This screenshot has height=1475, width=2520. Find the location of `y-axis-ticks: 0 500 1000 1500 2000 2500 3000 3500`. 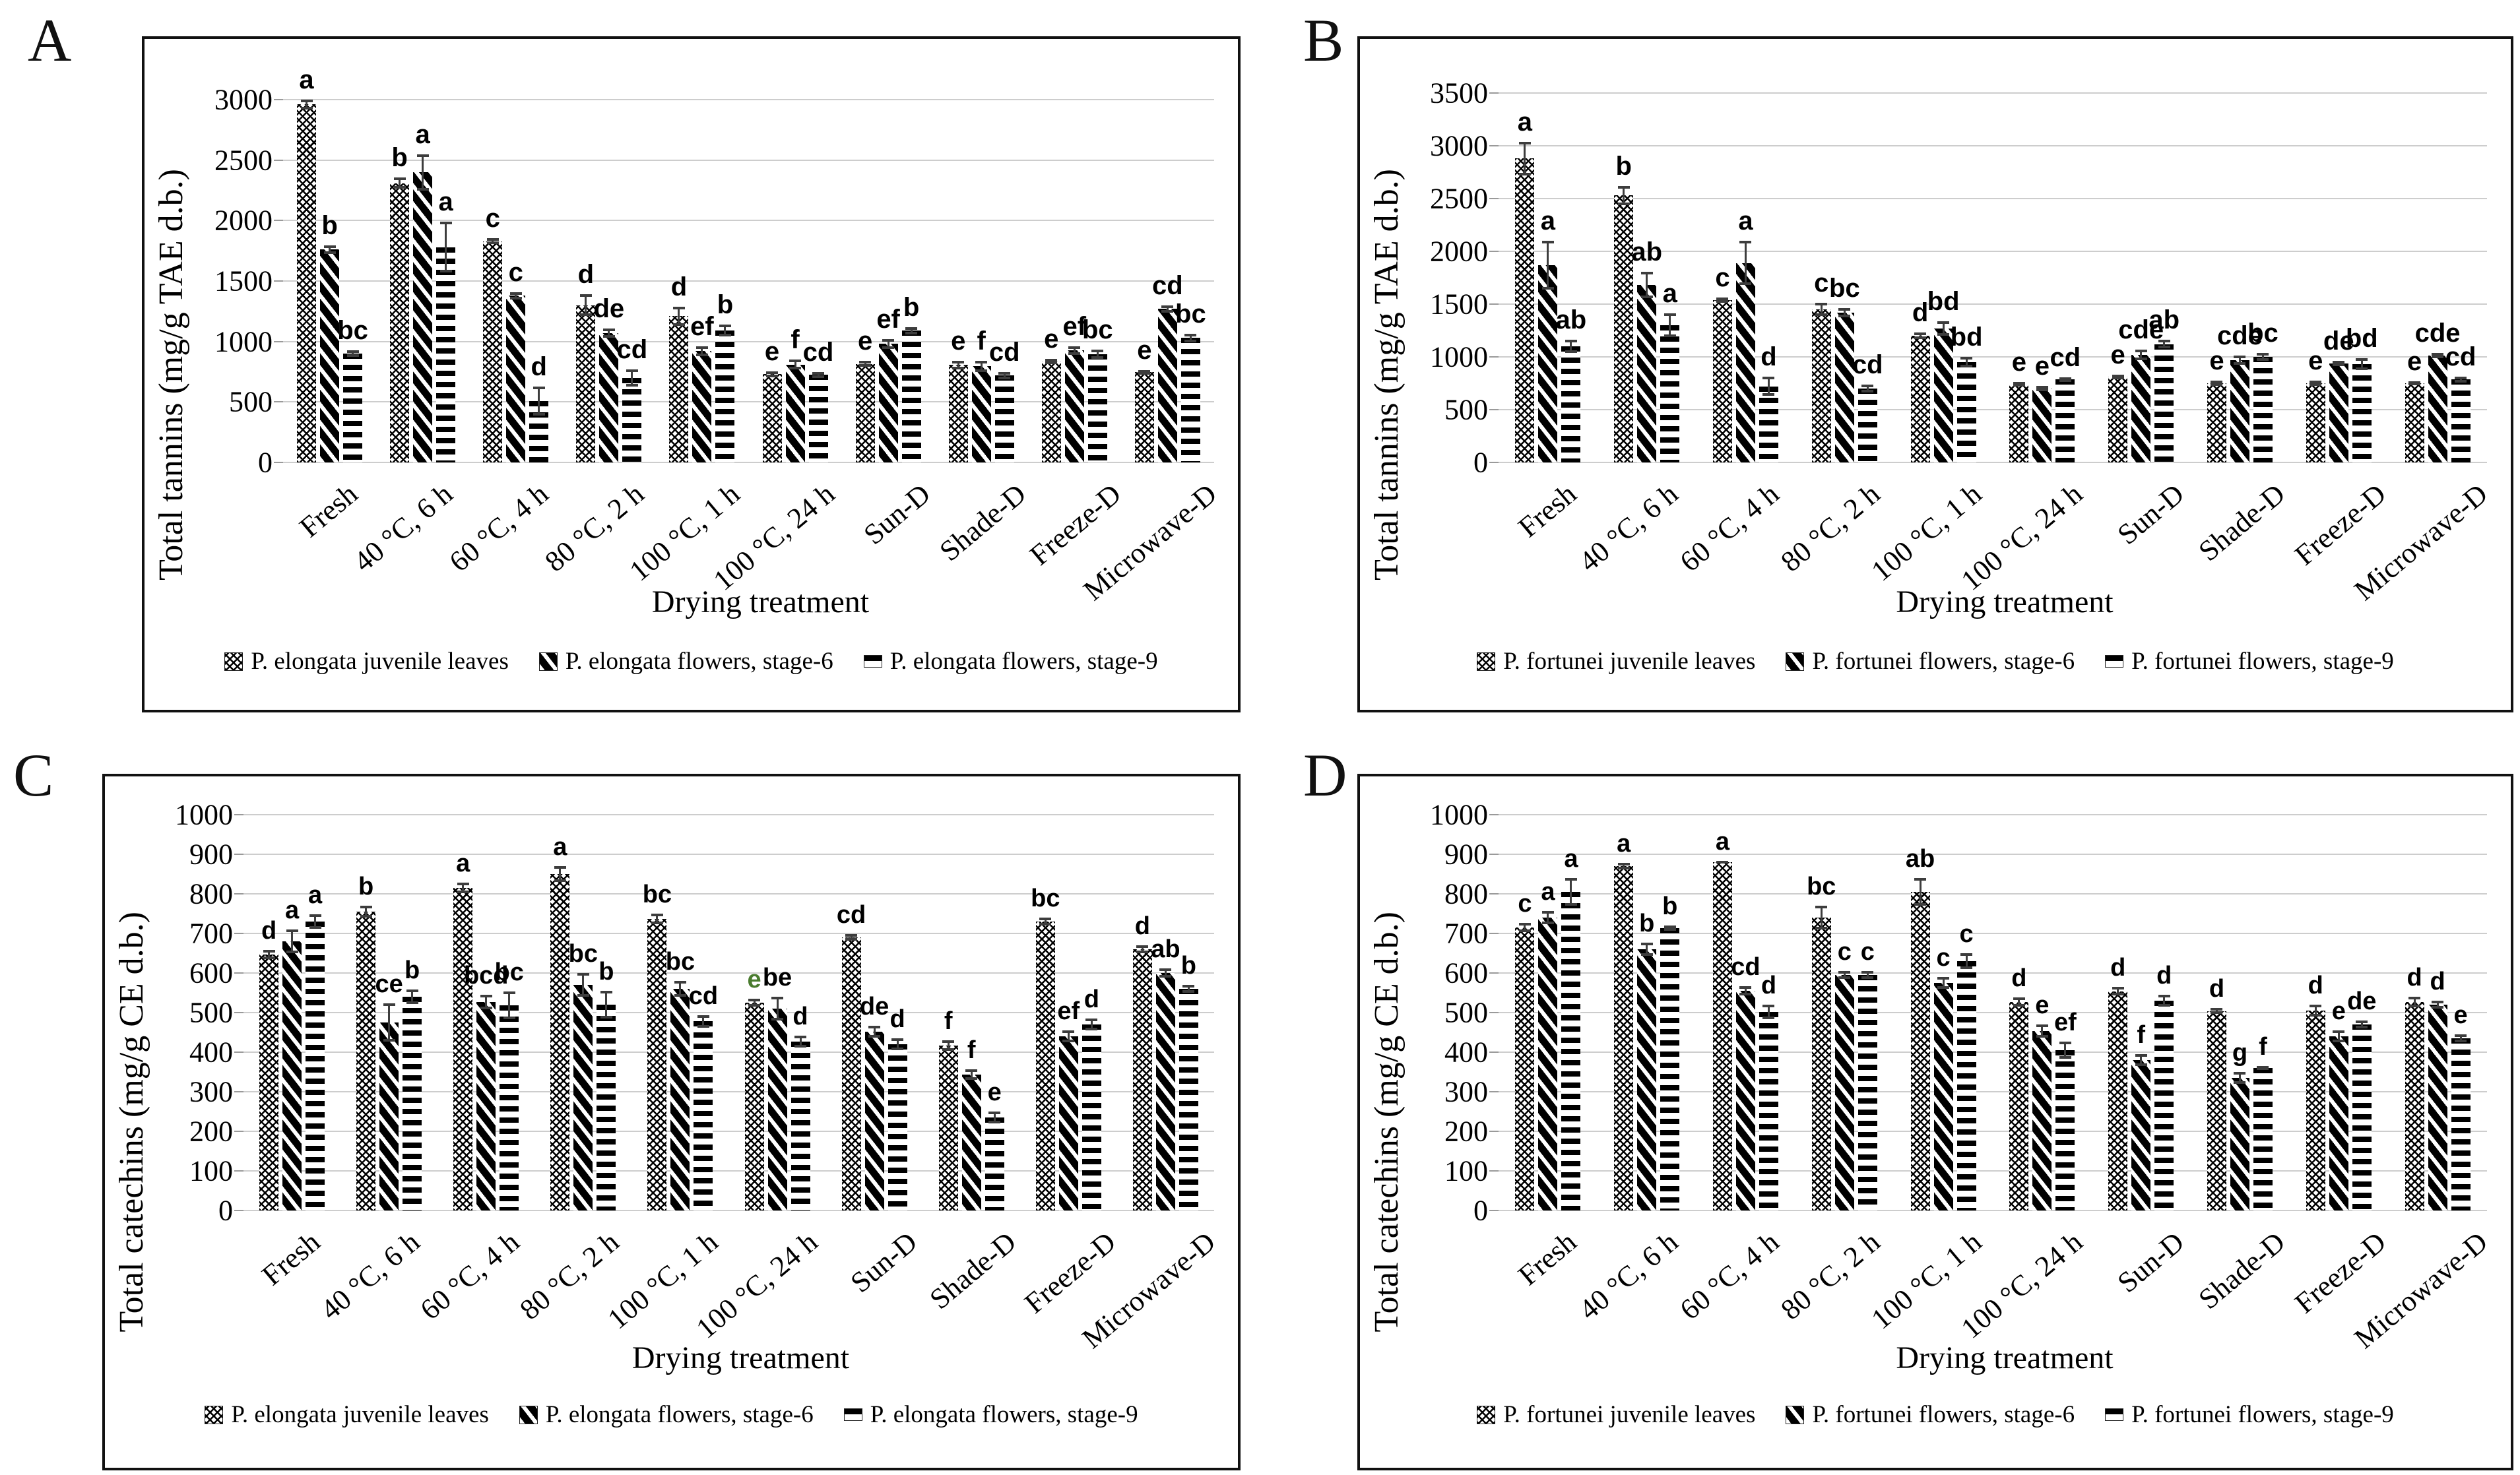

y-axis-ticks: 0 500 1000 1500 2000 2500 3000 3500 is located at coordinates (1456, 259).